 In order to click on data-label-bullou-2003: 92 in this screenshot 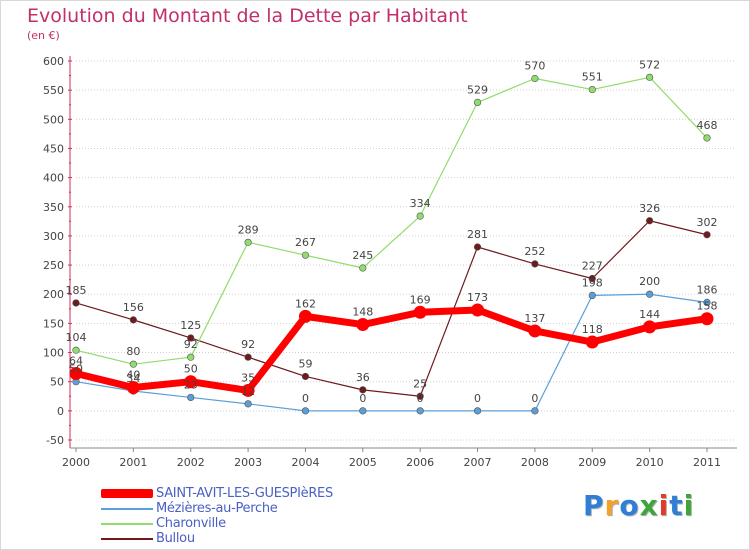, I will do `click(248, 344)`.